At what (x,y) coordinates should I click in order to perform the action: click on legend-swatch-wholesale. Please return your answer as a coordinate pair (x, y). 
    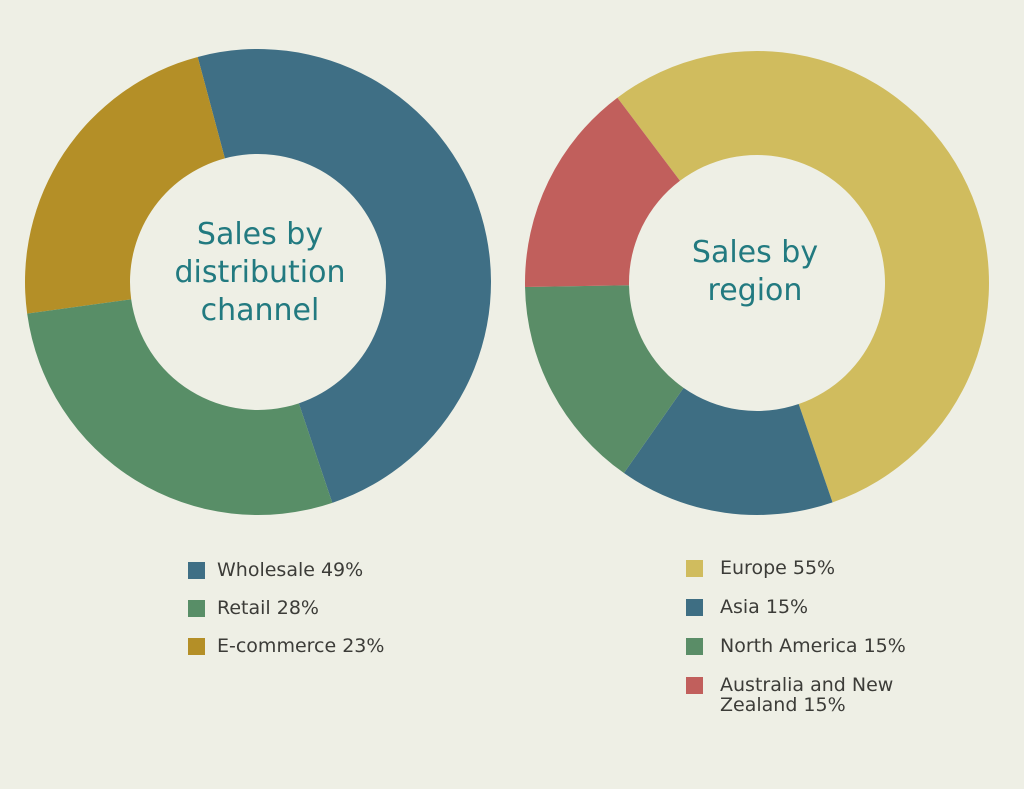
    Looking at the image, I should click on (196, 570).